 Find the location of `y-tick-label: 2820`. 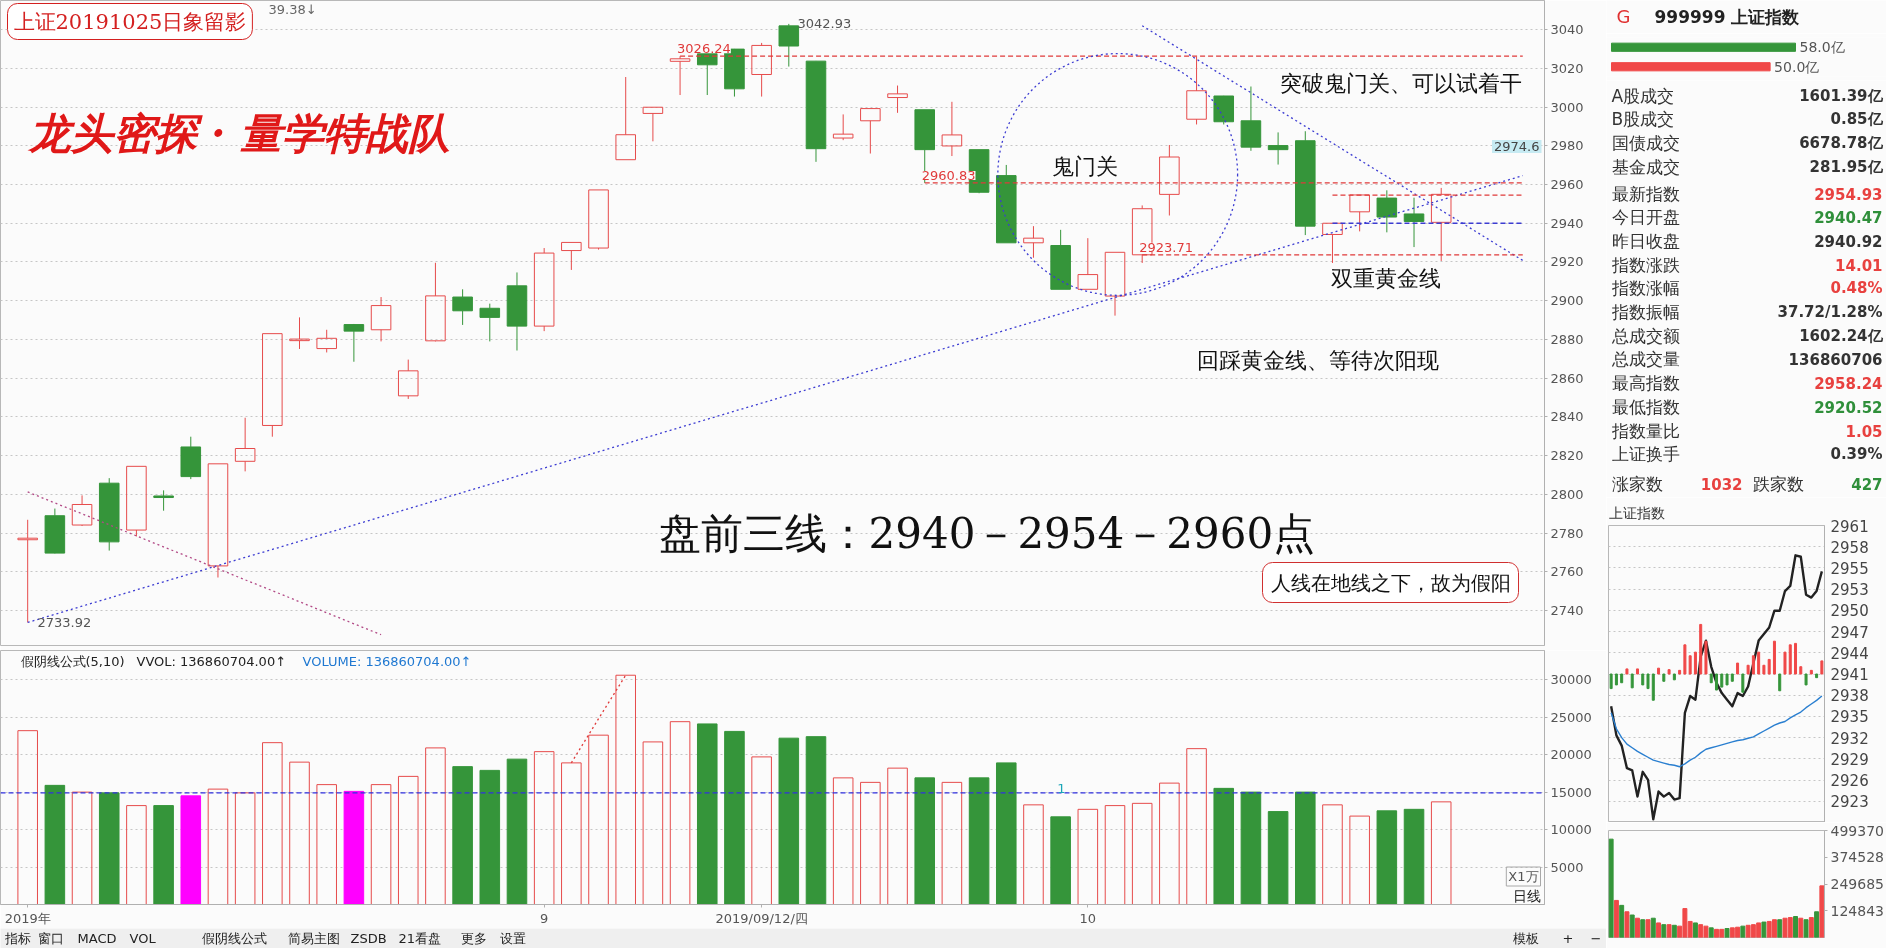

y-tick-label: 2820 is located at coordinates (1567, 456).